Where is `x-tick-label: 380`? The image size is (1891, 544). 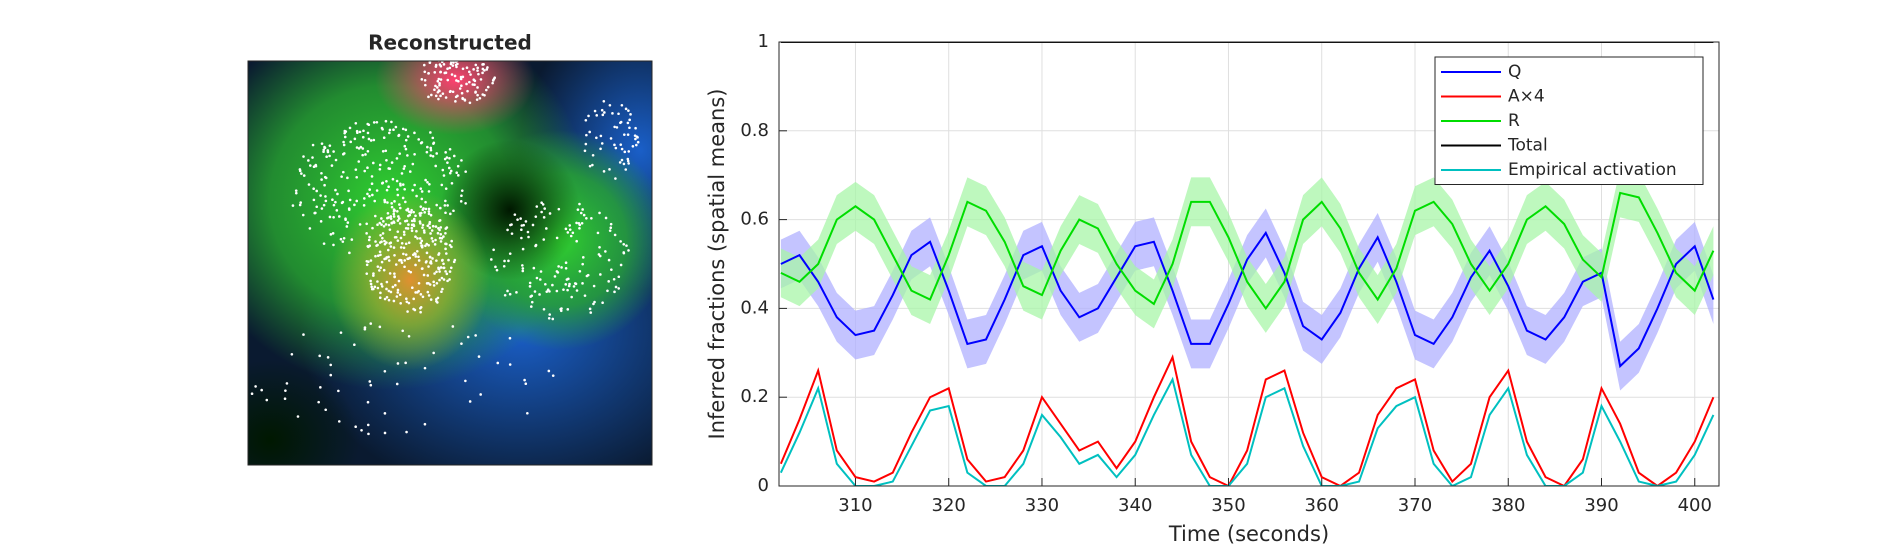 x-tick-label: 380 is located at coordinates (1508, 505).